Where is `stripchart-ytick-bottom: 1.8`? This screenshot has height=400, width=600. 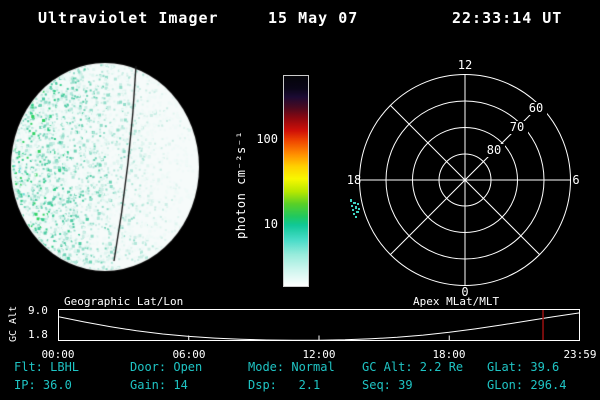 stripchart-ytick-bottom: 1.8 is located at coordinates (38, 334).